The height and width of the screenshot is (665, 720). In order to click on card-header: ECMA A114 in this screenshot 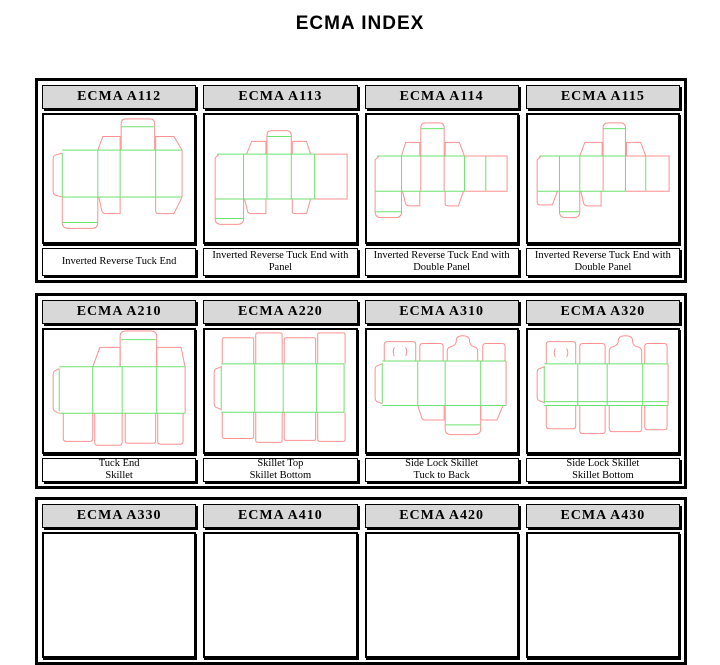, I will do `click(441, 97)`.